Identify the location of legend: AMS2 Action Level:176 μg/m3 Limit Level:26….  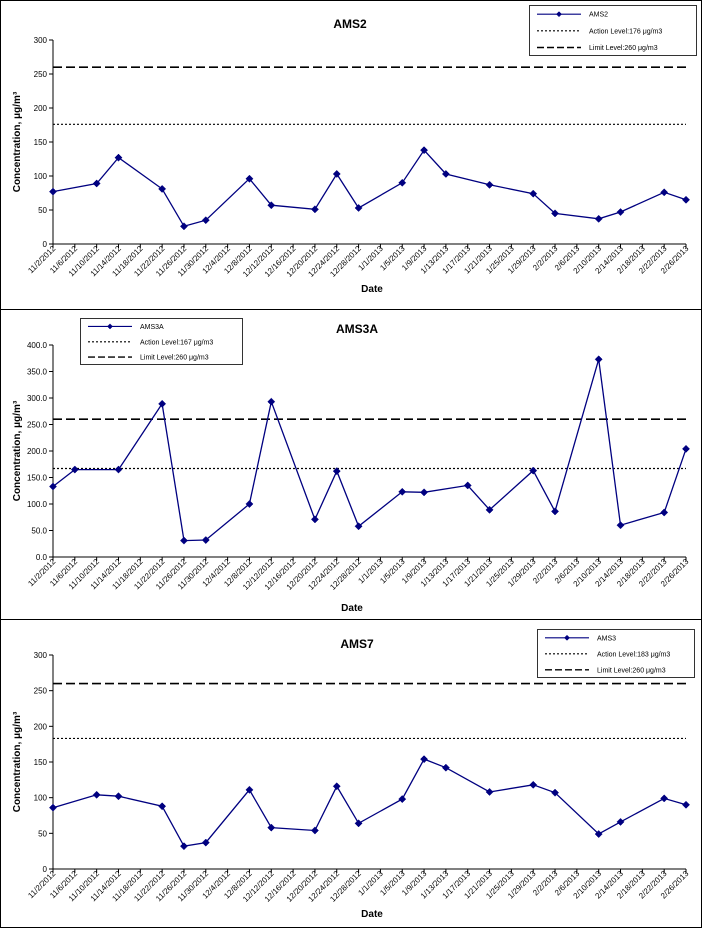
(613, 30).